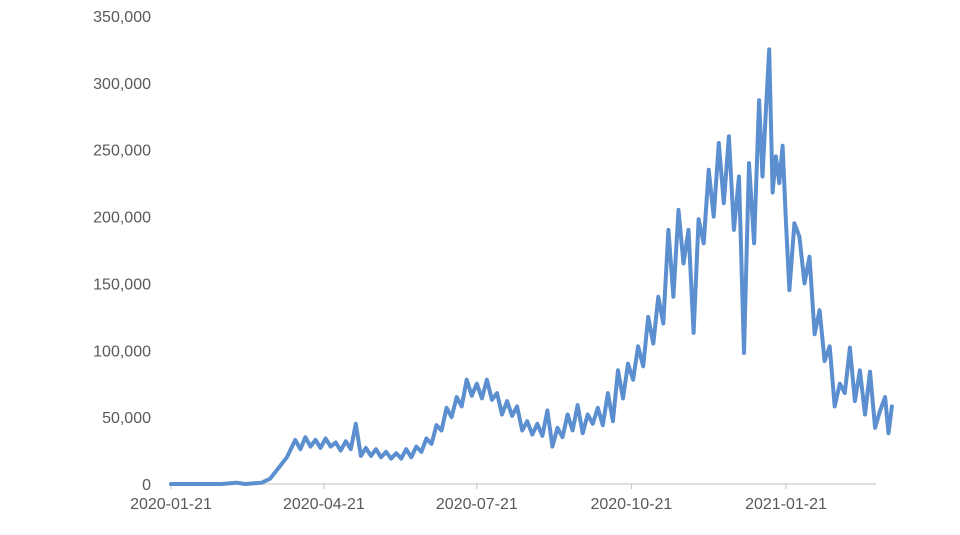  I want to click on x-axis-ticks, so click(478, 486).